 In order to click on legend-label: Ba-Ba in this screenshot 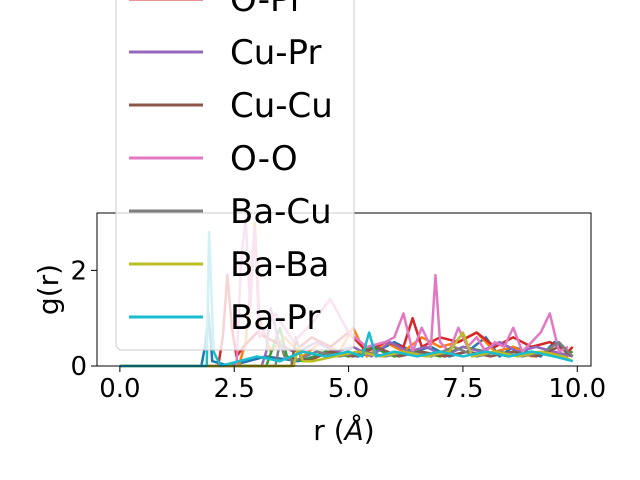, I will do `click(279, 265)`.